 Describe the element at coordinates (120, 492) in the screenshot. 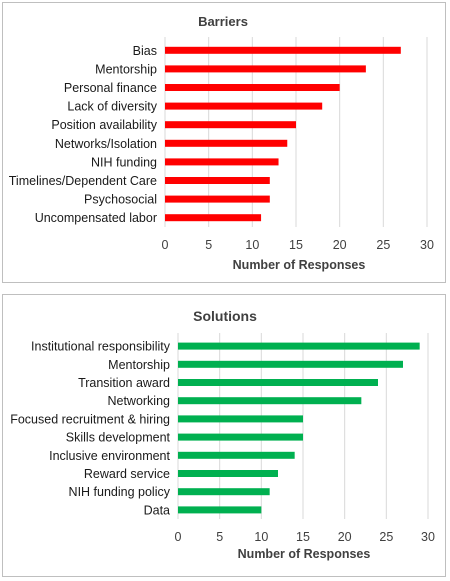

I see `category-label: NIH funding policy` at that location.